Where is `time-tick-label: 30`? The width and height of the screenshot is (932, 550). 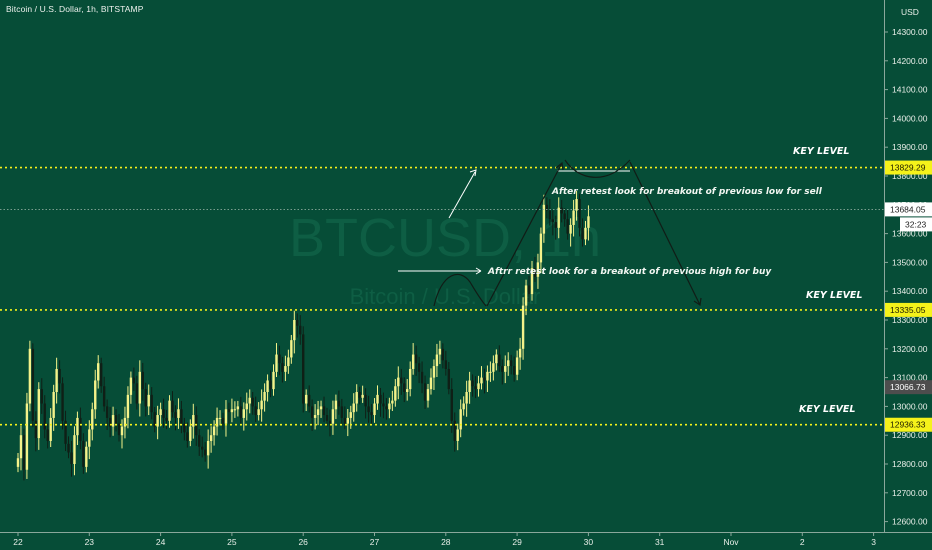 time-tick-label: 30 is located at coordinates (589, 542).